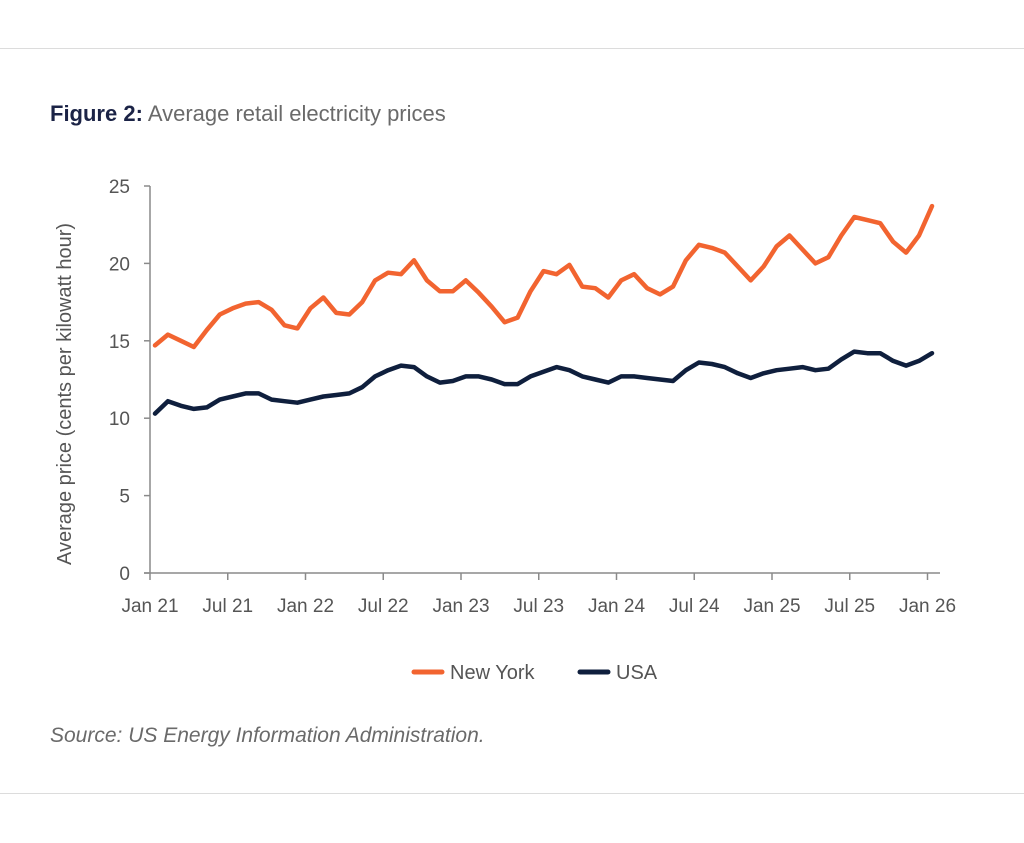 This screenshot has width=1024, height=843. I want to click on x-tick-label: Jan 21, so click(149, 606).